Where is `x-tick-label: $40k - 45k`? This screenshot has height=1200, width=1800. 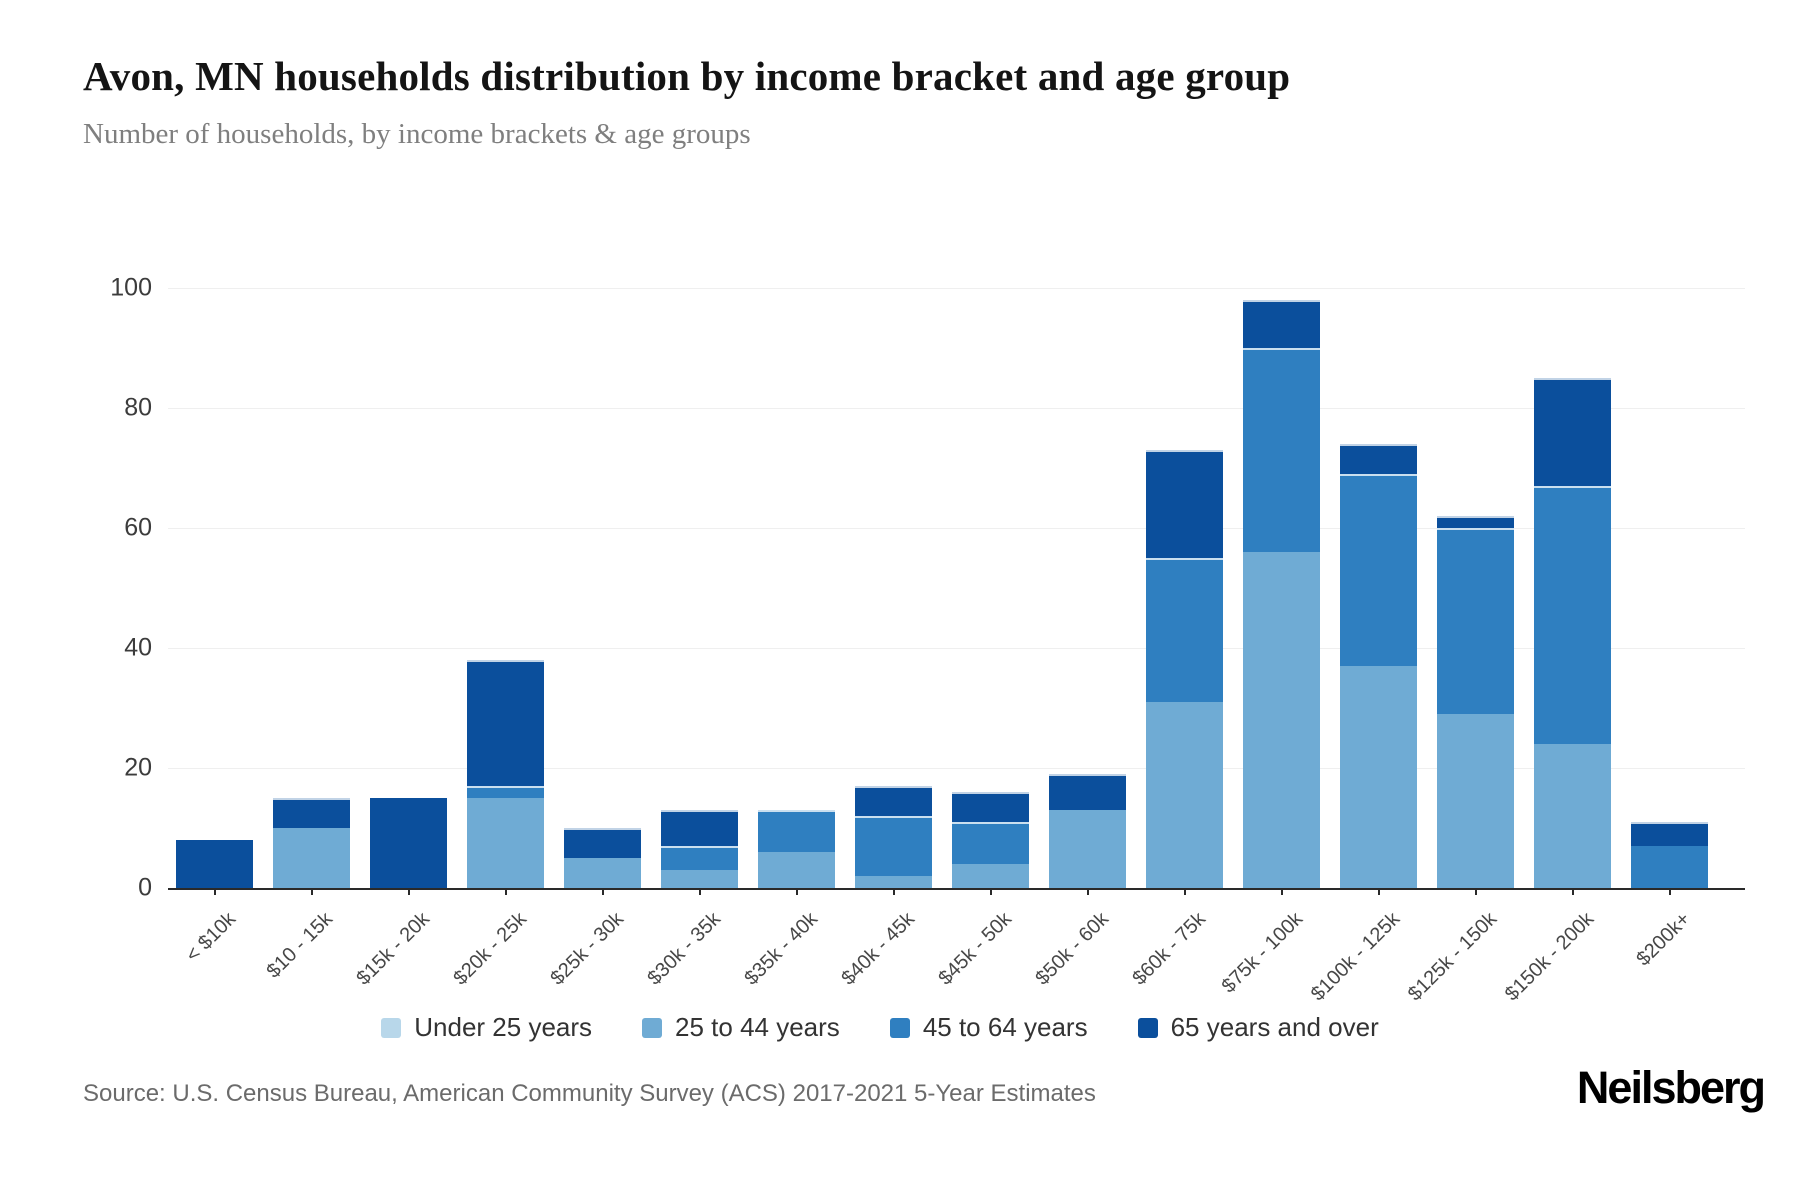
x-tick-label: $40k - 45k is located at coordinates (878, 949).